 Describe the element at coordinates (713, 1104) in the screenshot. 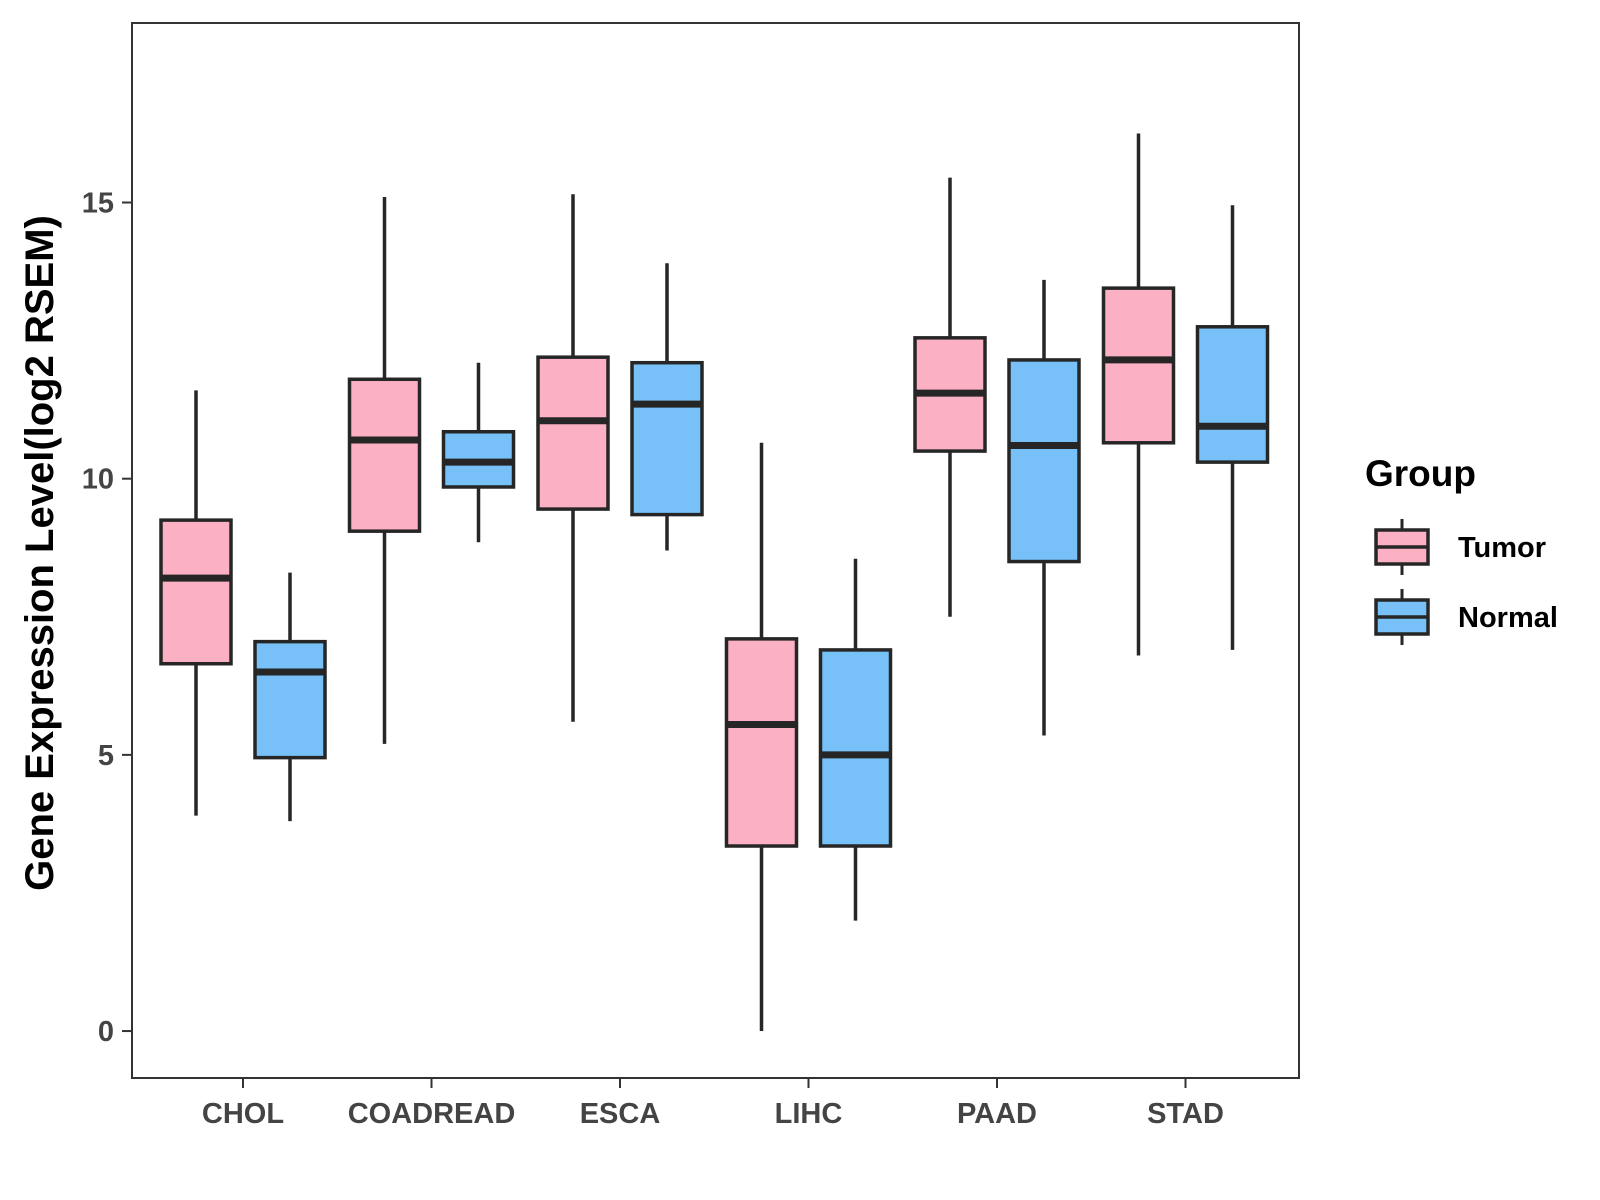

I see `x-axis: CHOL COADREAD ESCA LIHC PAAD STAD` at that location.